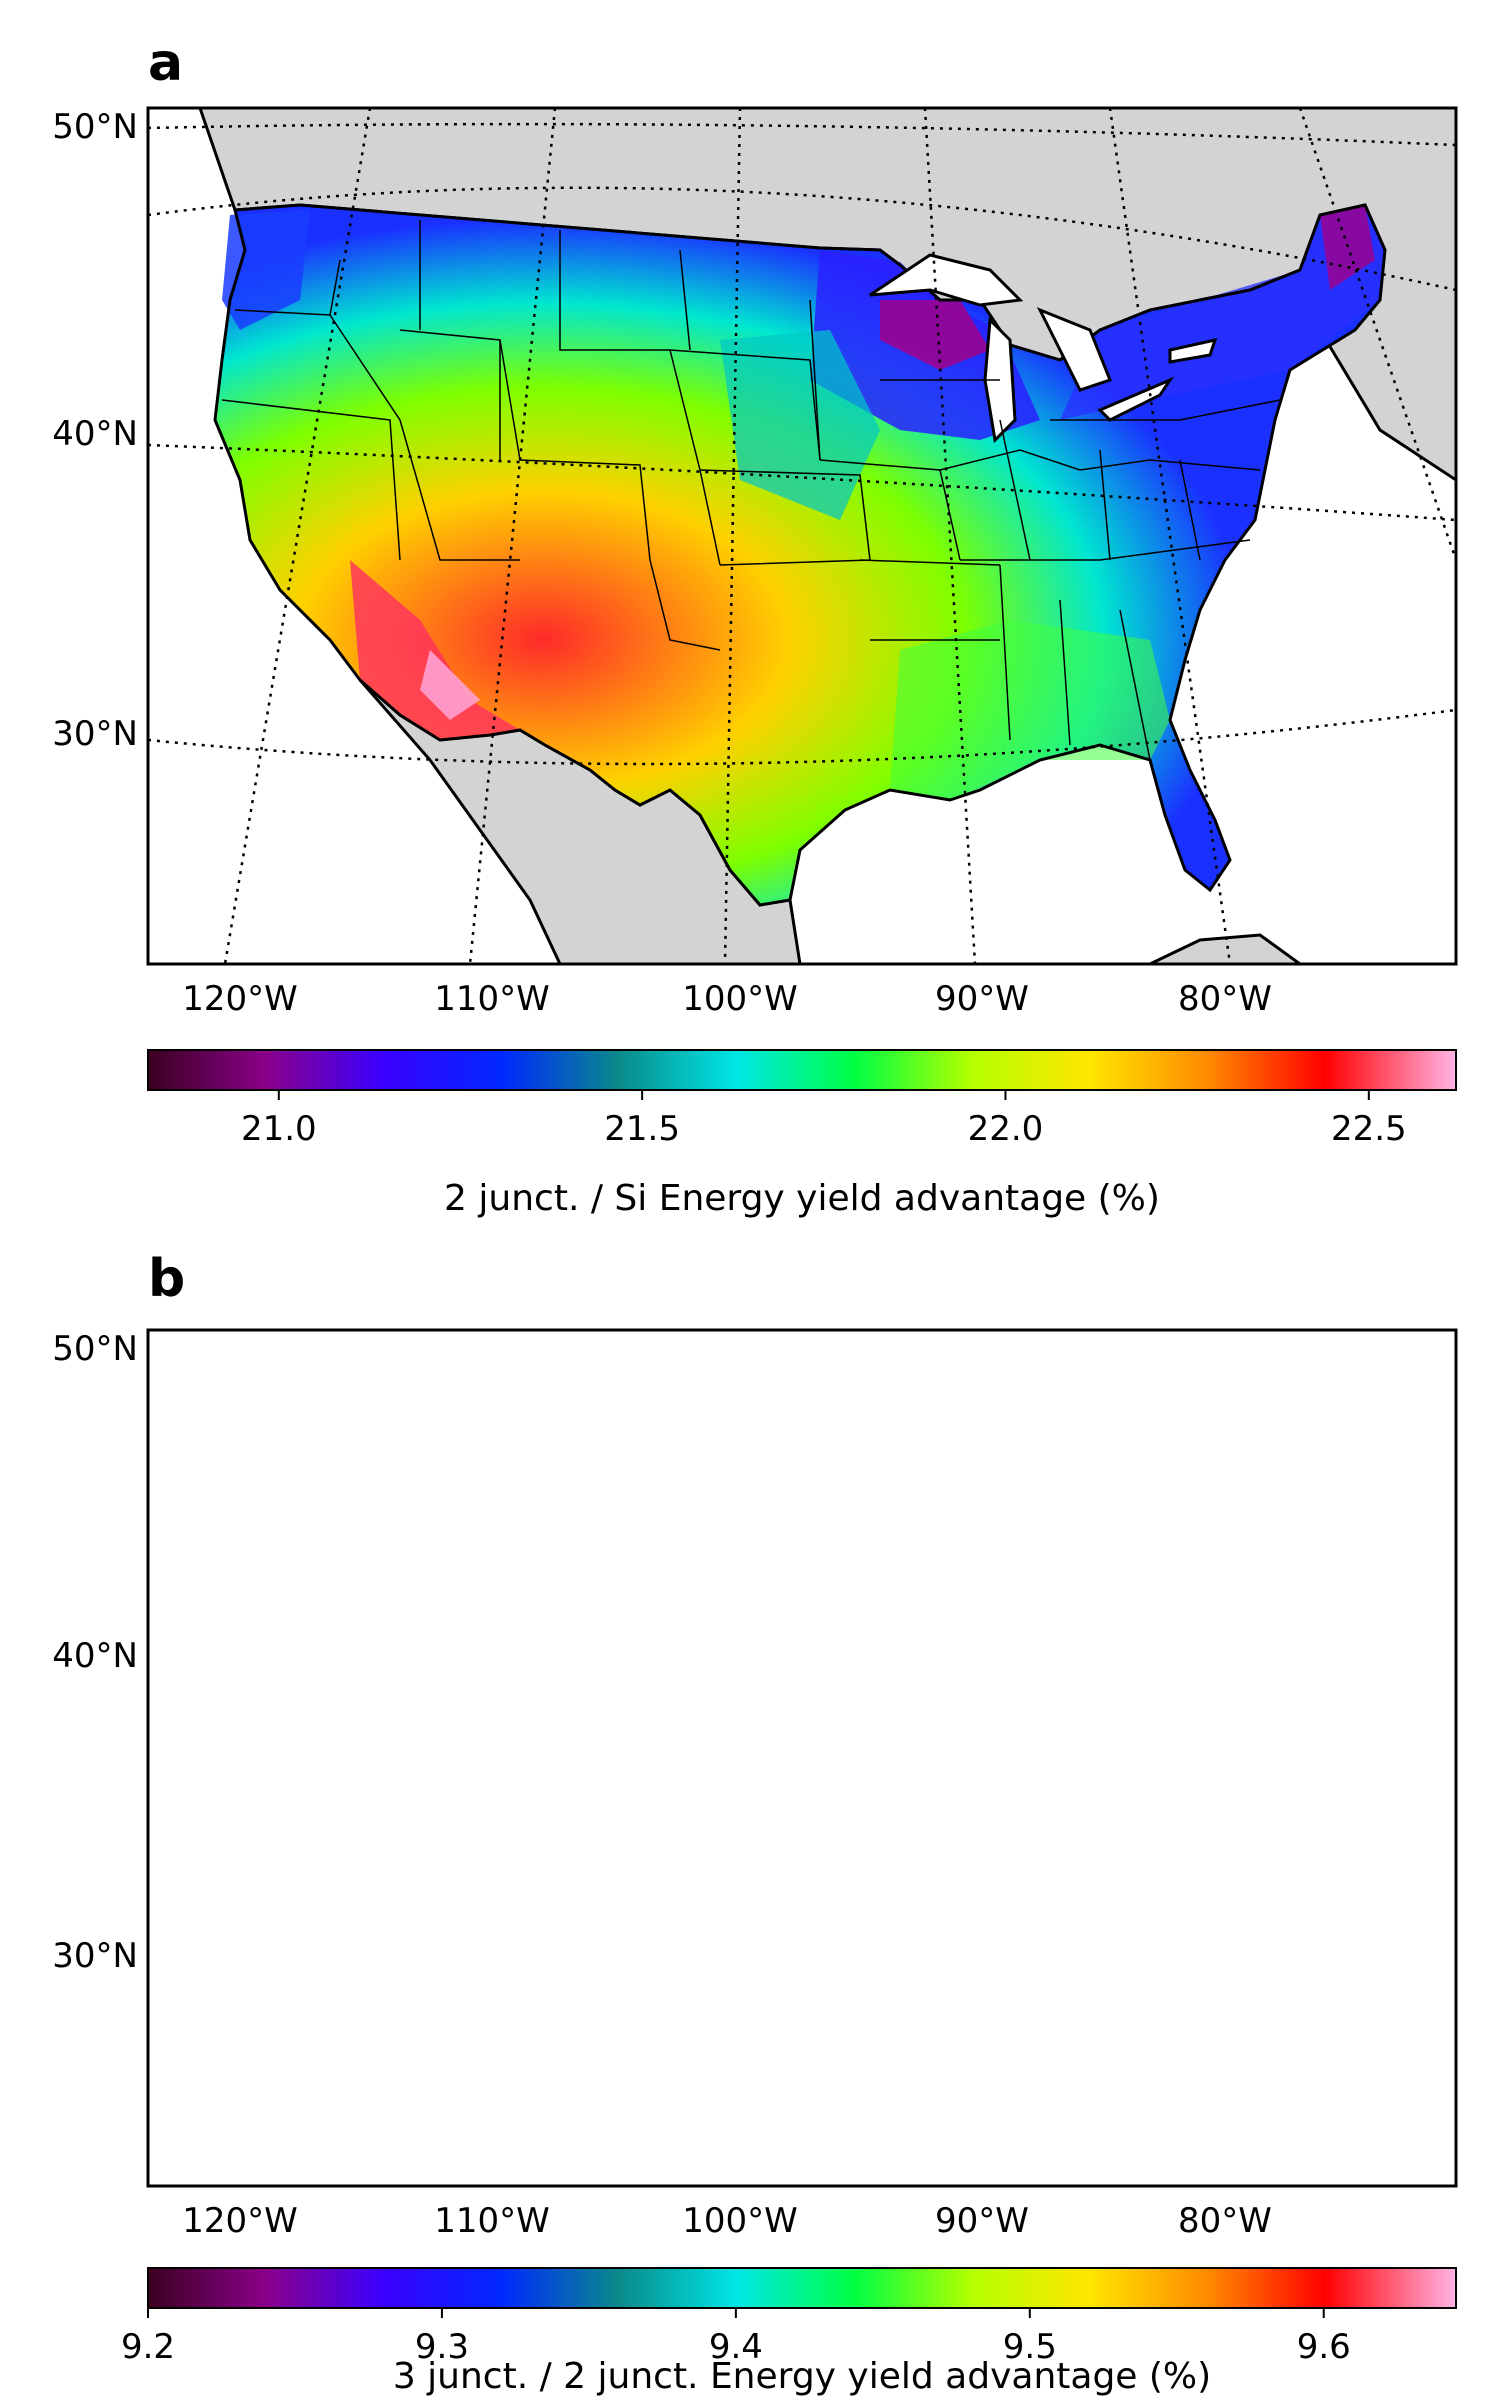 This screenshot has height=2400, width=1500. I want to click on lake-michigan, so click(1000, 1602).